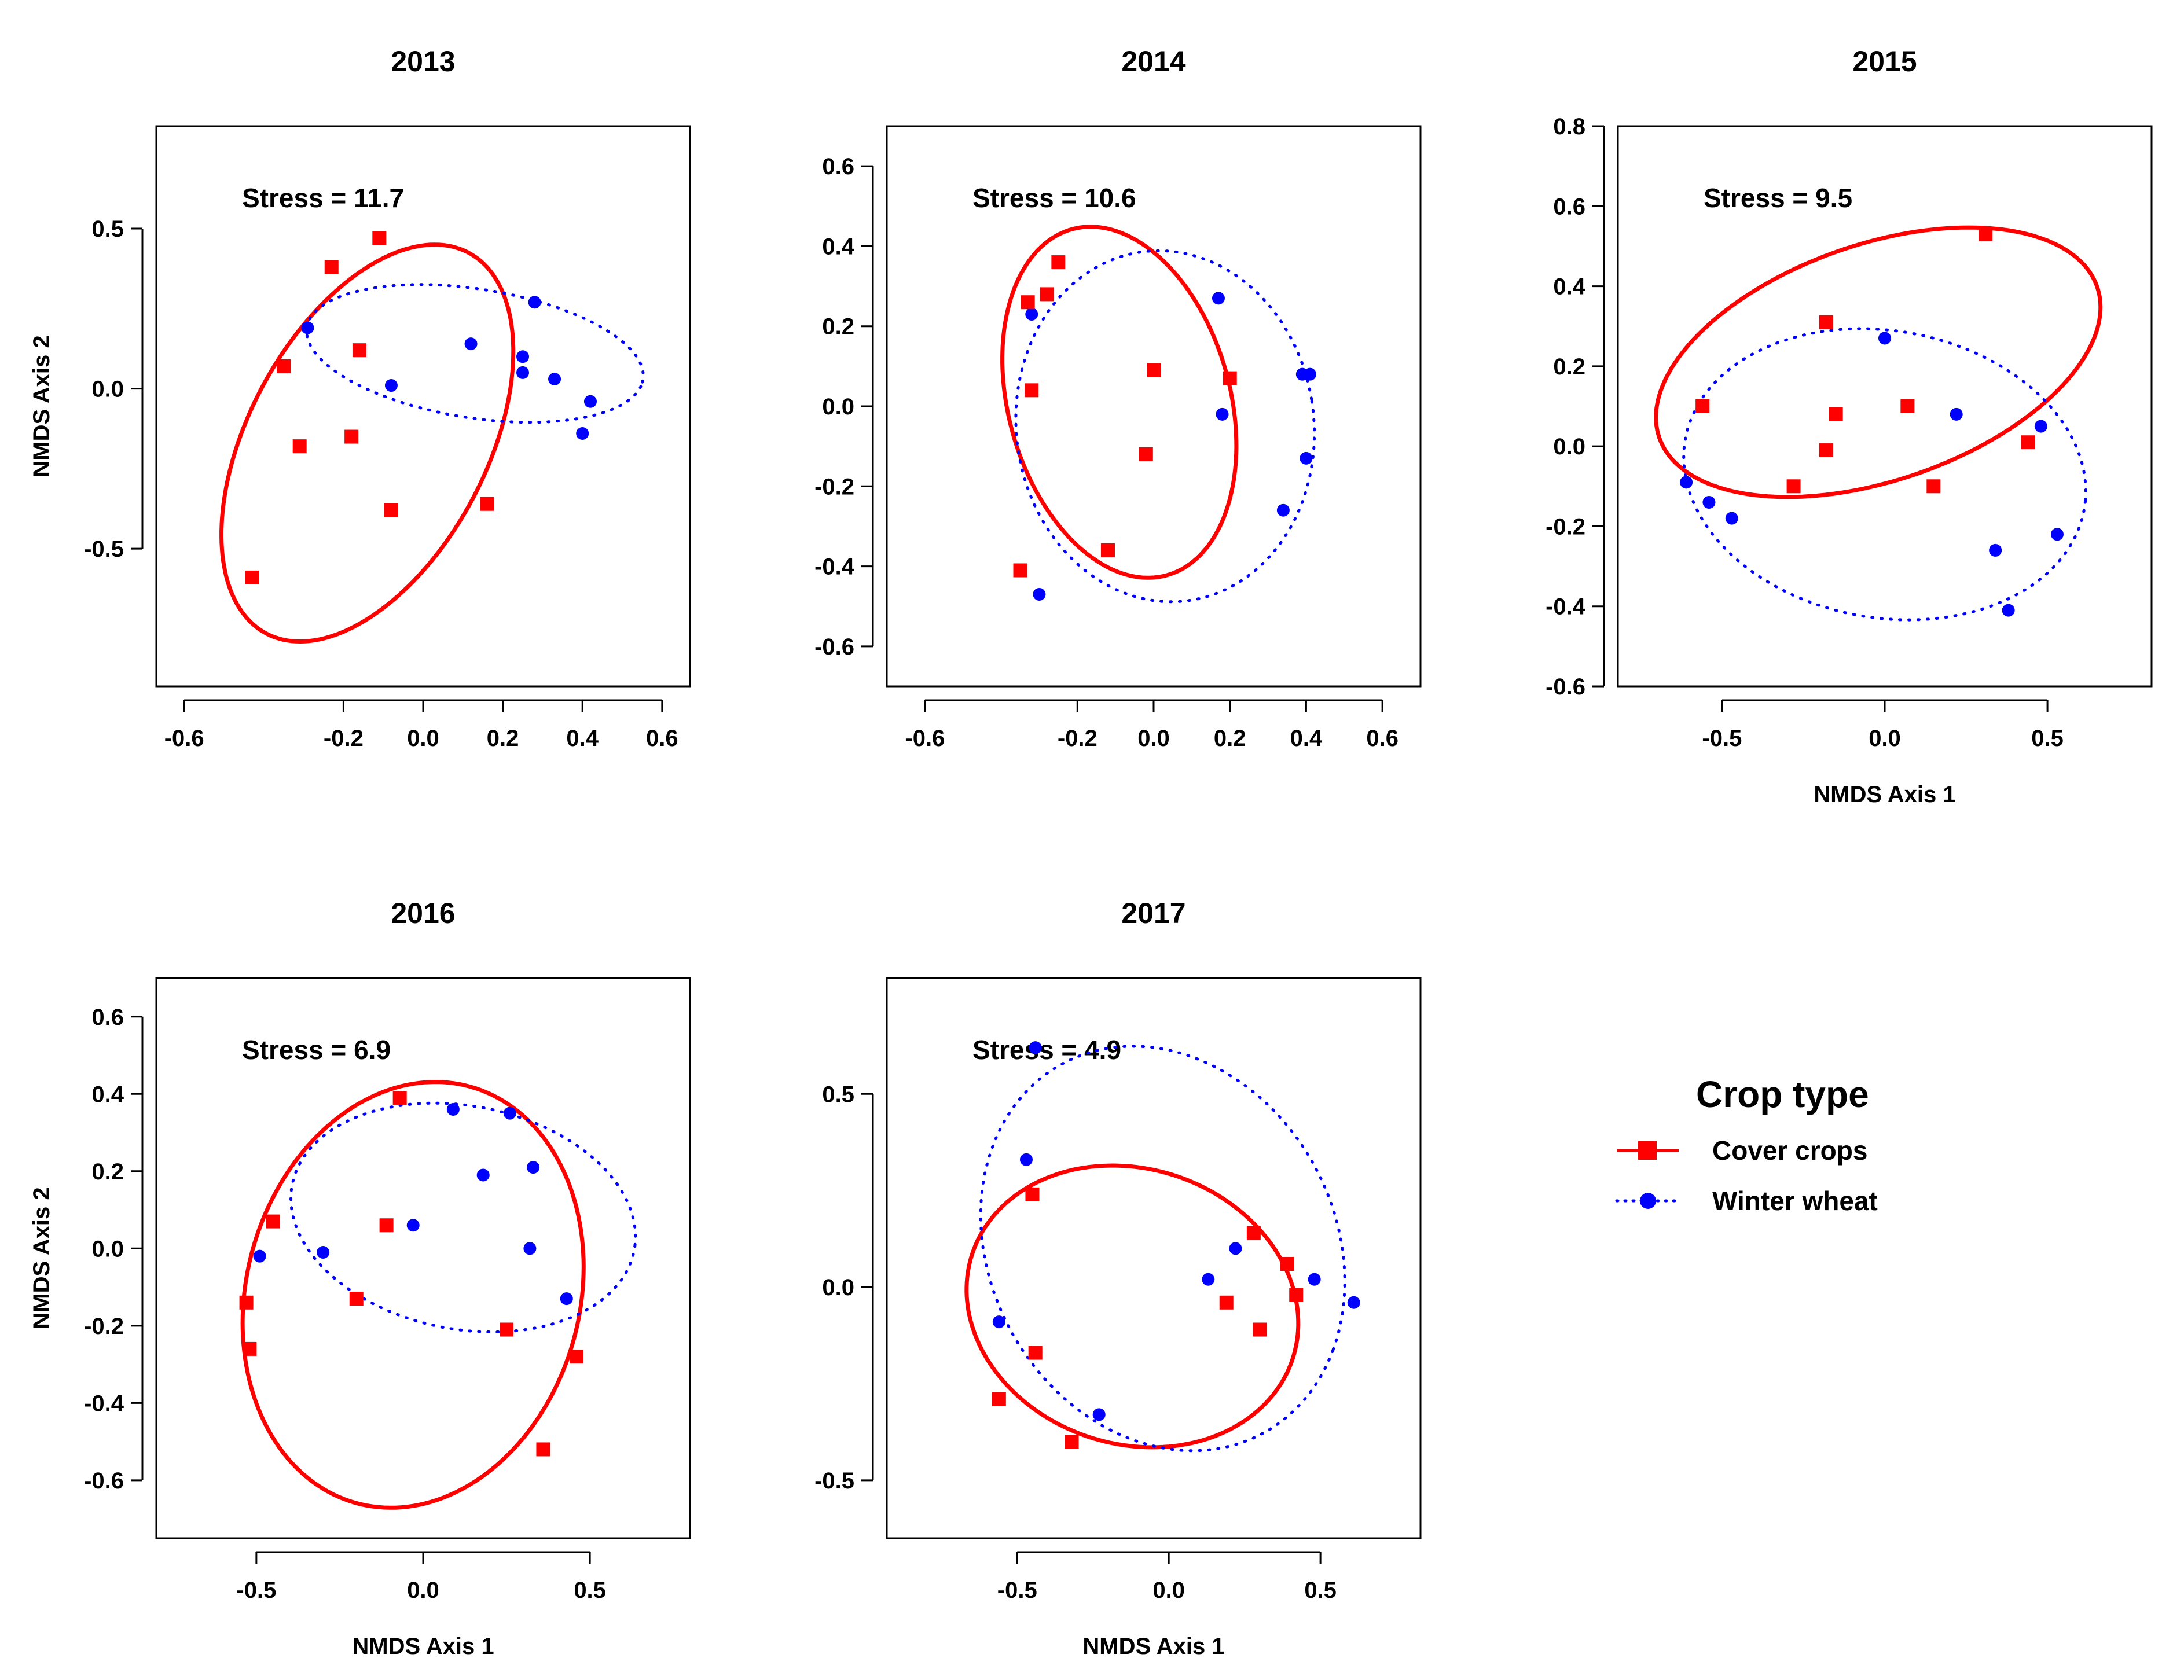 The height and width of the screenshot is (1680, 2184). Describe the element at coordinates (423, 913) in the screenshot. I see `panel-title: 2016` at that location.